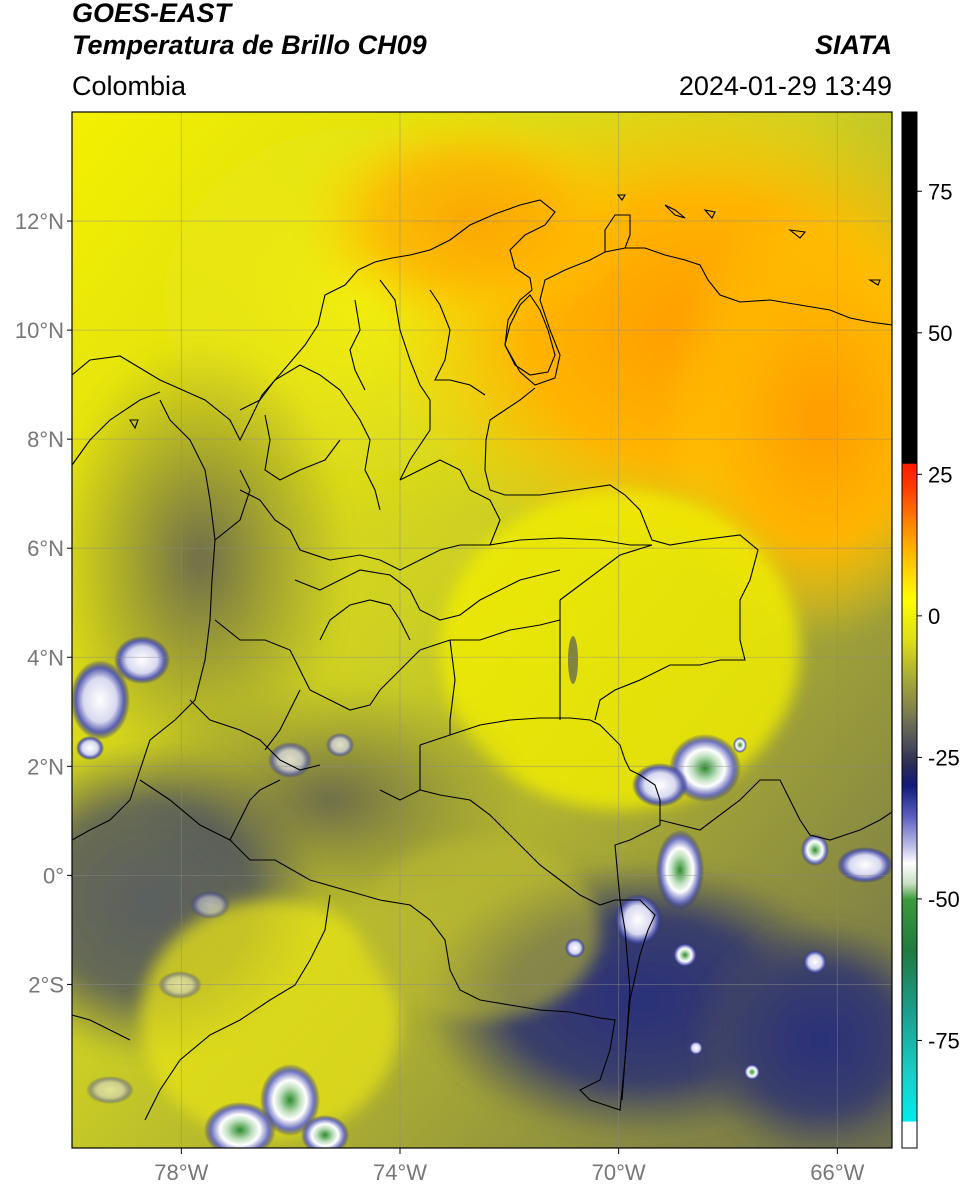 The height and width of the screenshot is (1190, 966). What do you see at coordinates (39, 221) in the screenshot?
I see `latitude-tick-label: 12°N` at bounding box center [39, 221].